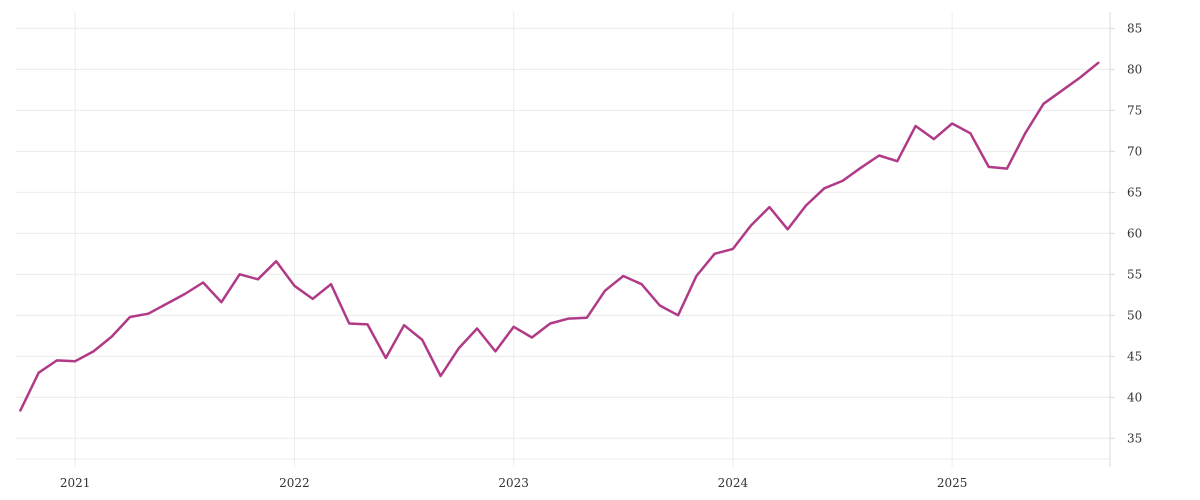  I want to click on y-tick-label: 85, so click(1134, 28).